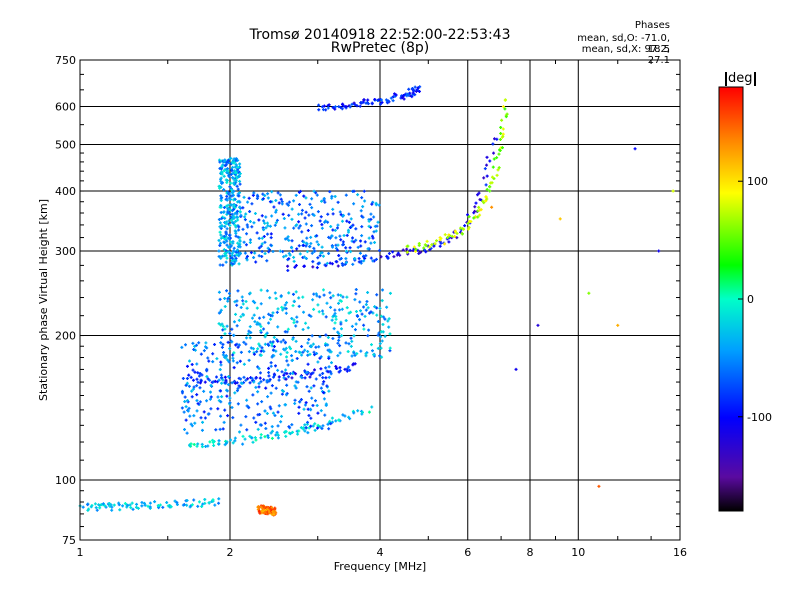 The height and width of the screenshot is (600, 800). What do you see at coordinates (380, 48) in the screenshot?
I see `chart-subtitle: RwPretec (8p)` at bounding box center [380, 48].